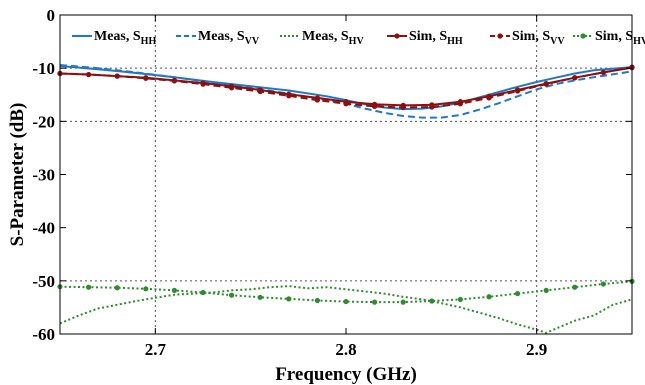  I want to click on legend-item: Sim, SHH, so click(425, 38).